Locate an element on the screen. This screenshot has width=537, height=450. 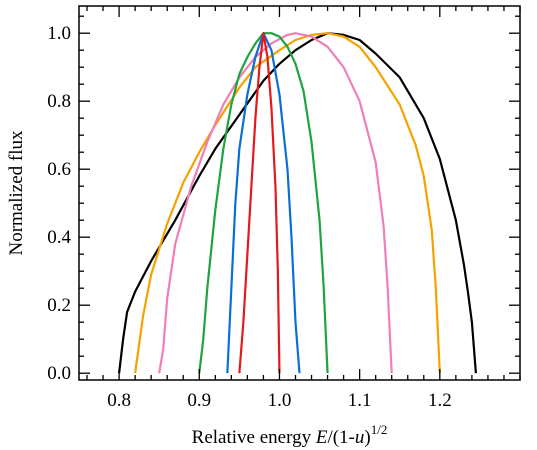
y-tick-label: 0.6 is located at coordinates (59, 169).